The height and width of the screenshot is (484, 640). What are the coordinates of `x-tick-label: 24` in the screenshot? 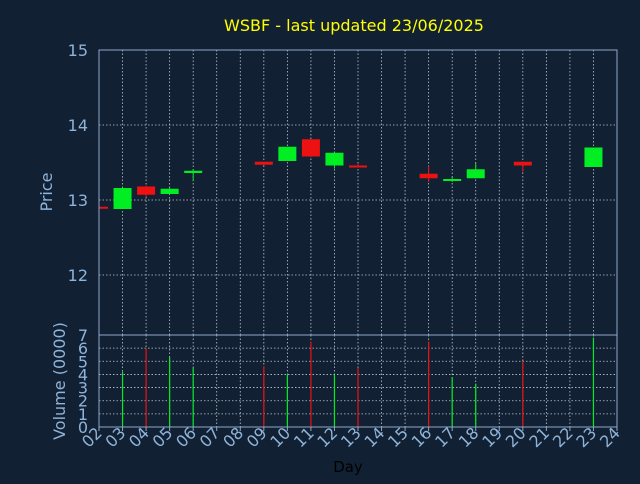 It's located at (610, 437).